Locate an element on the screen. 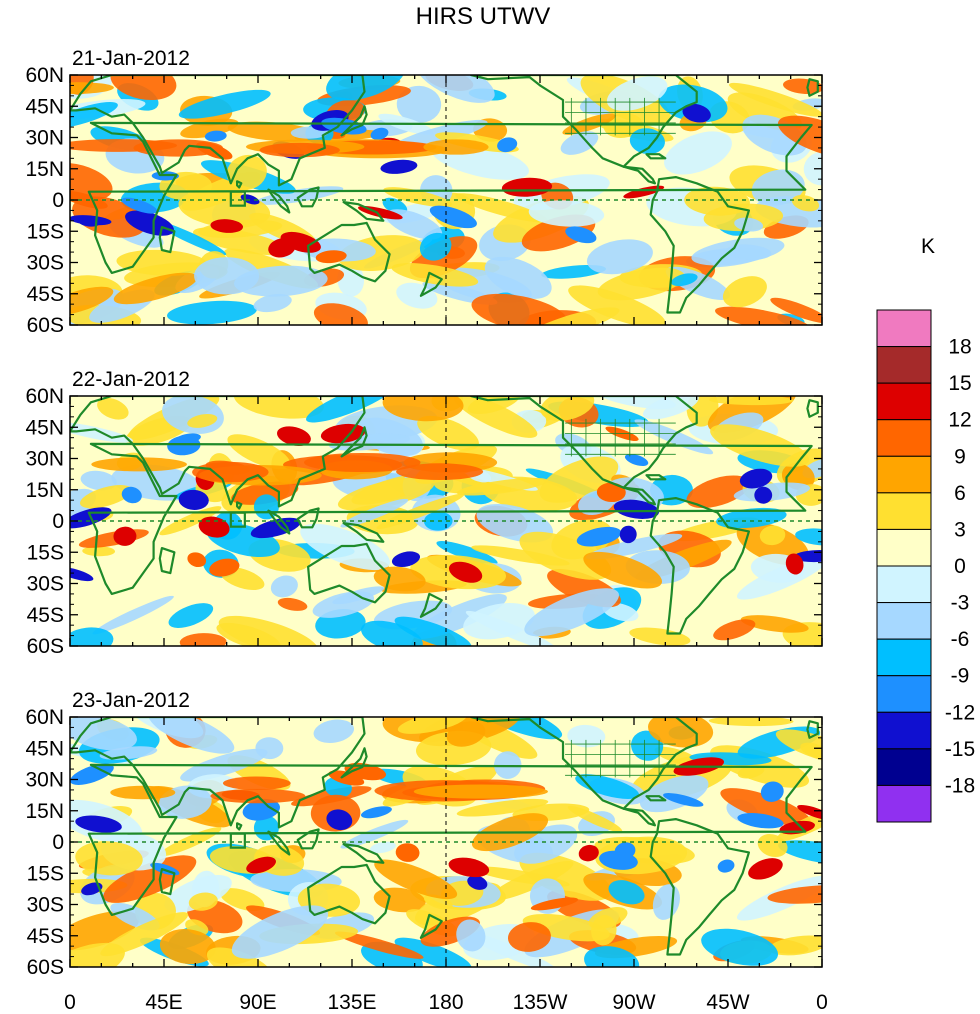  longitude-axis: 0 45E 90E 135E 180 135W 90W 45W 0 is located at coordinates (446, 1002).